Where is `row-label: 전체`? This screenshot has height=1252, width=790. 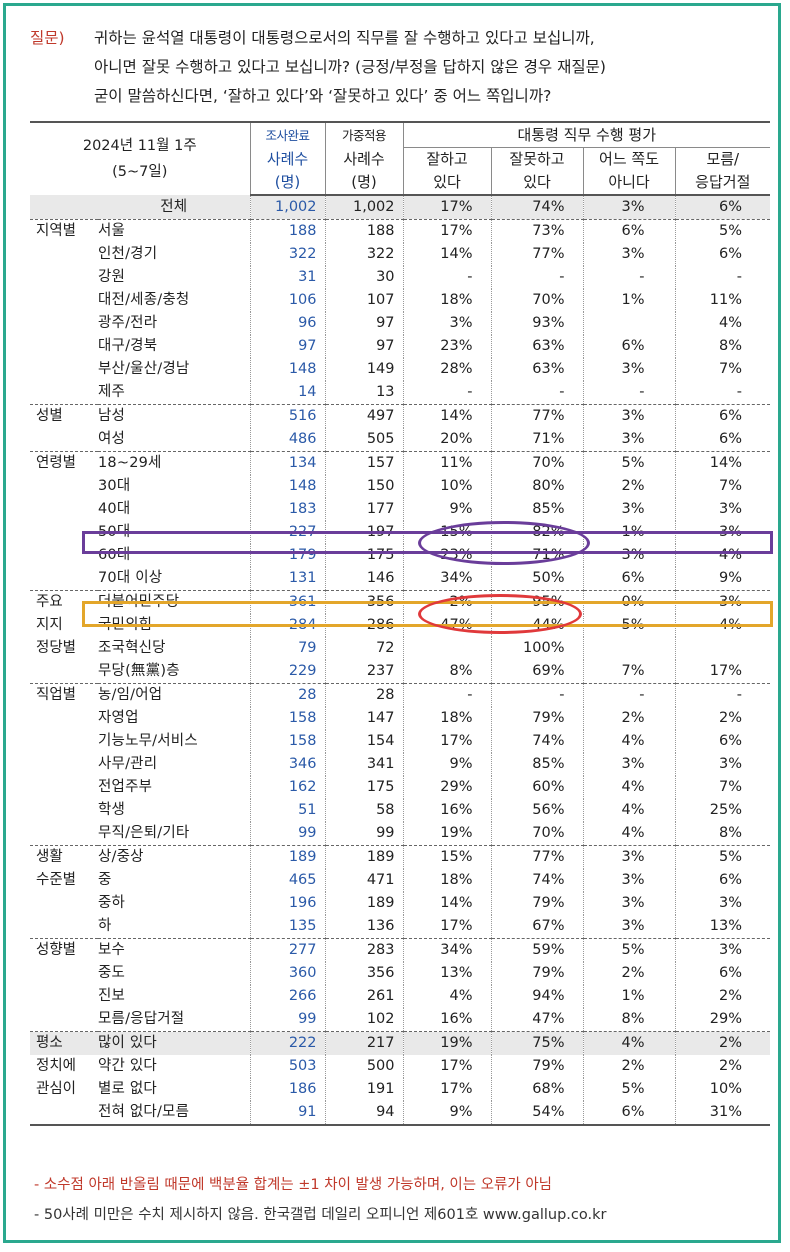
row-label: 전체 is located at coordinates (174, 207).